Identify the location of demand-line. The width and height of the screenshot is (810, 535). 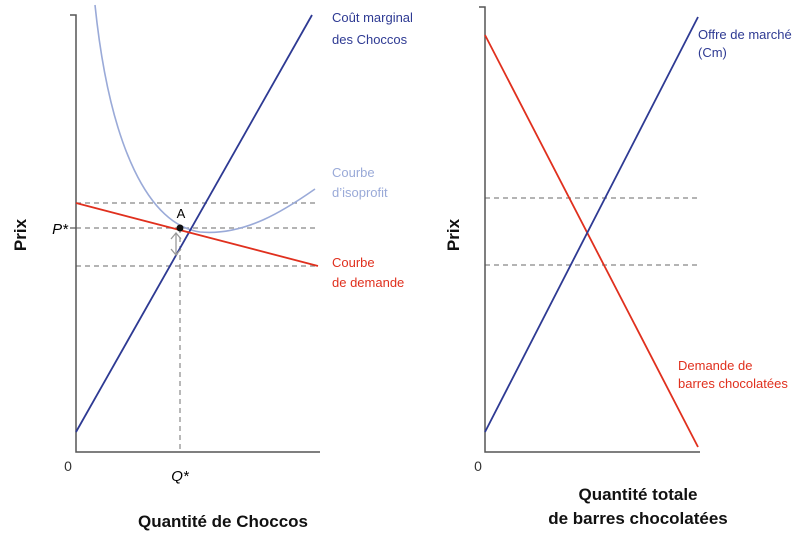
(197, 234).